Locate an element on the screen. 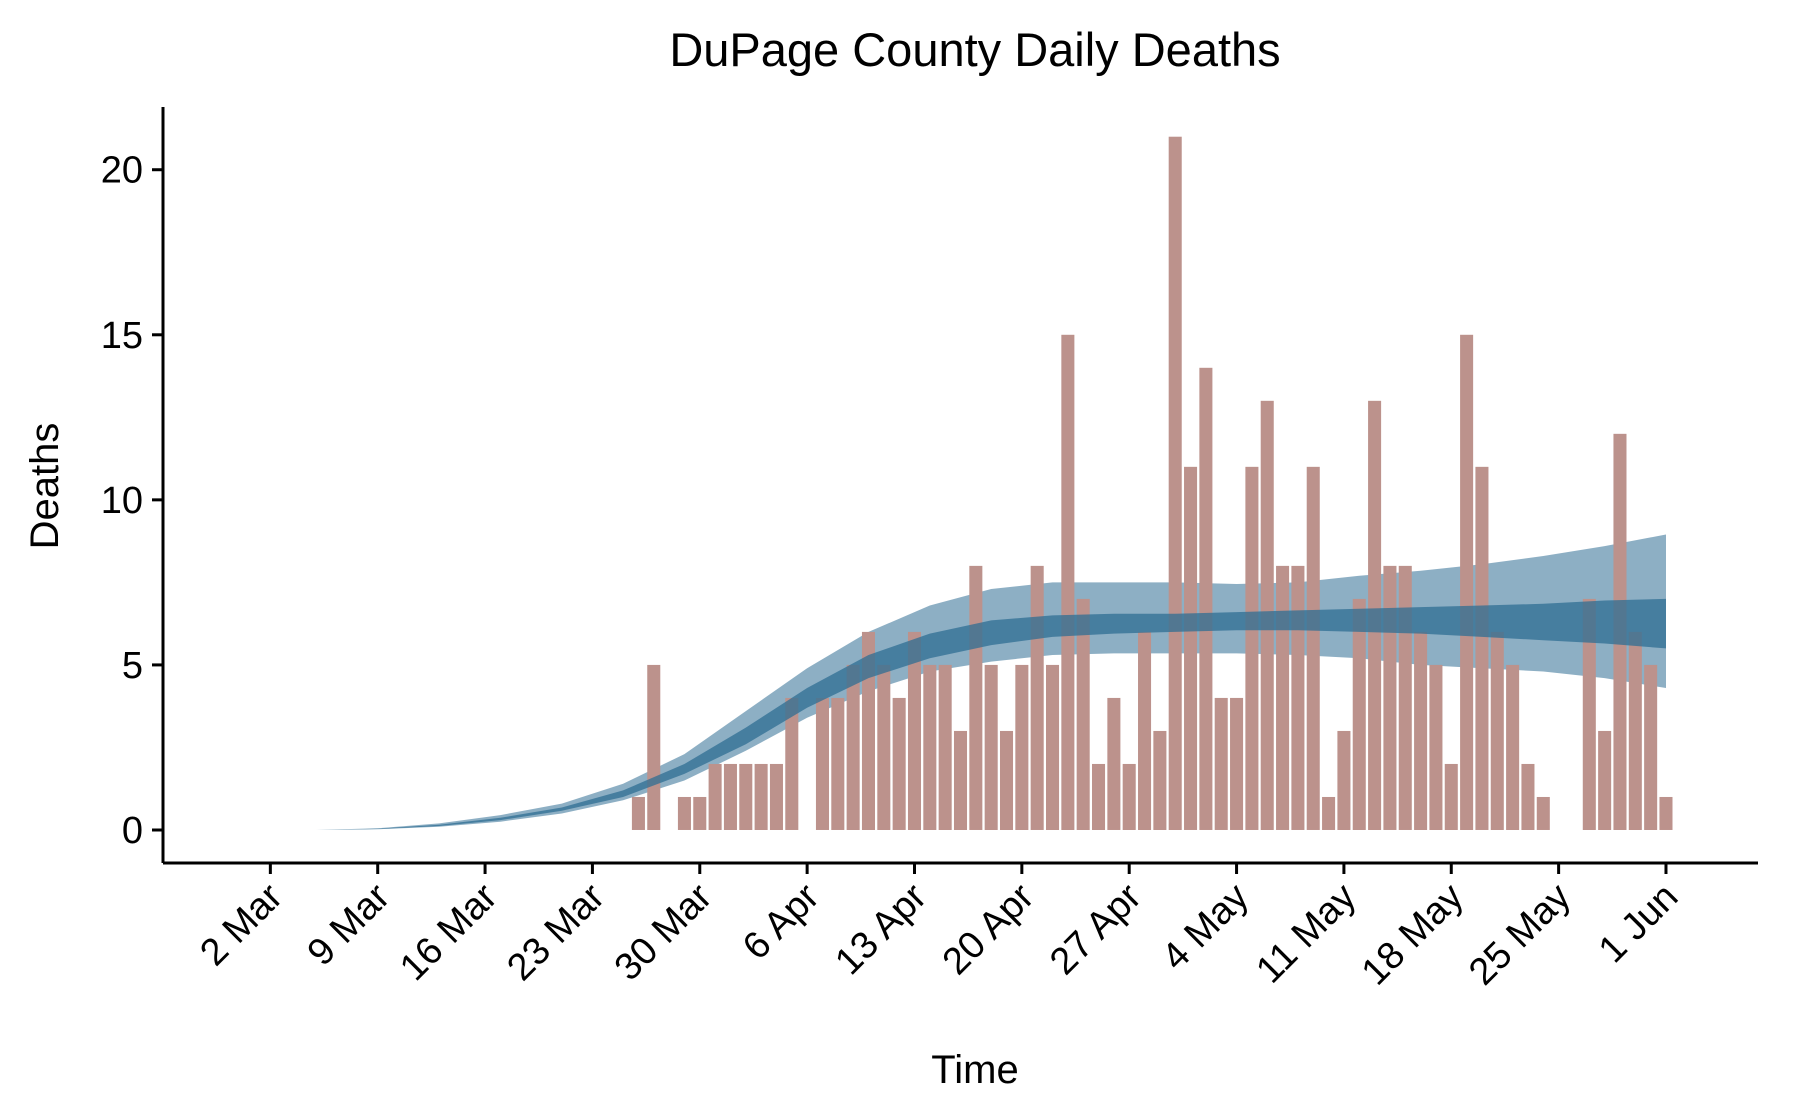 Image resolution: width=1800 pixels, height=1113 pixels. x-tick-label: 30 Mar is located at coordinates (664, 932).